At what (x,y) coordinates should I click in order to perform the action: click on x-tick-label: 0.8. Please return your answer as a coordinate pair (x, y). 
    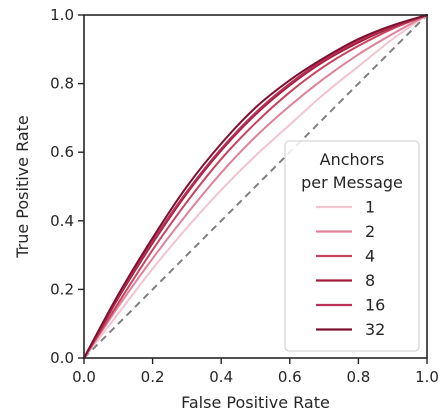
    Looking at the image, I should click on (358, 377).